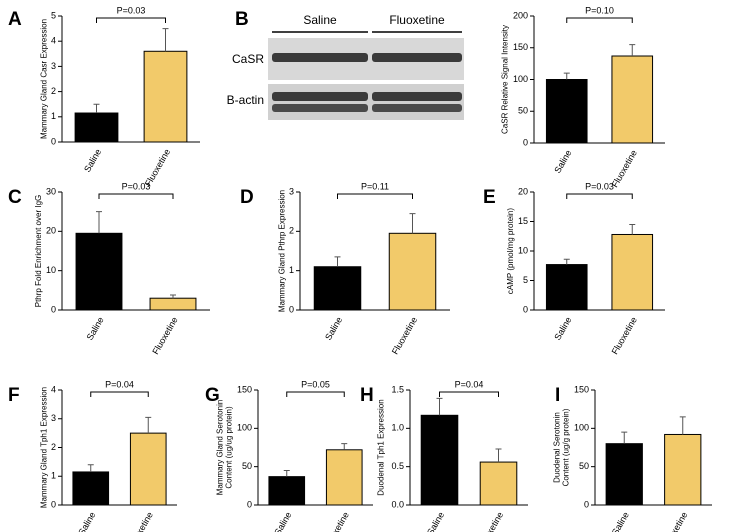  Describe the element at coordinates (14, 395) in the screenshot. I see `panel-letter: F` at that location.